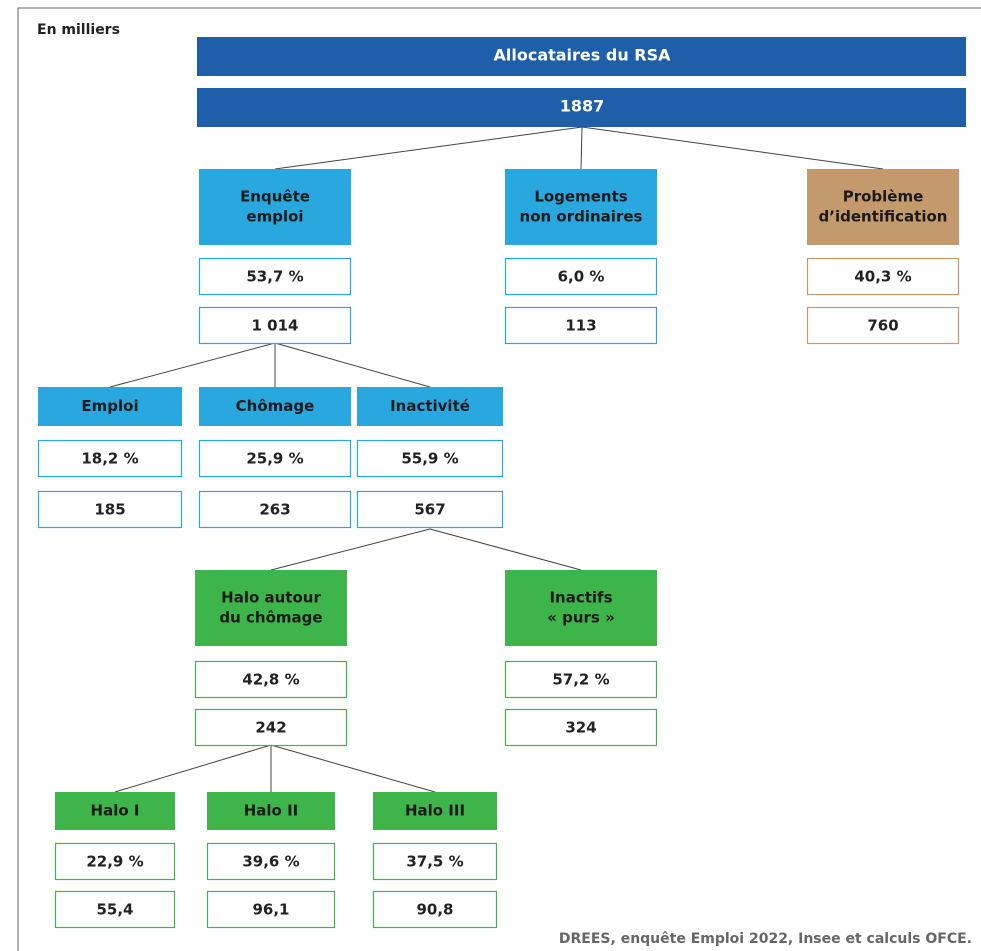 The height and width of the screenshot is (951, 981). I want to click on count-value: 263, so click(274, 510).